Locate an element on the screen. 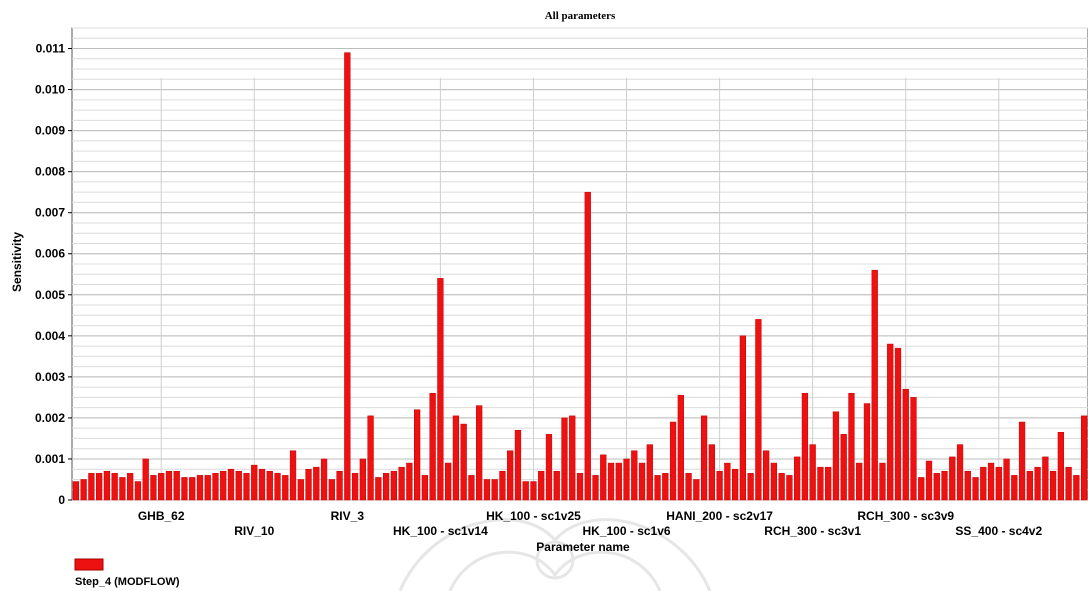 This screenshot has height=591, width=1088. watermark-emblem is located at coordinates (555, 554).